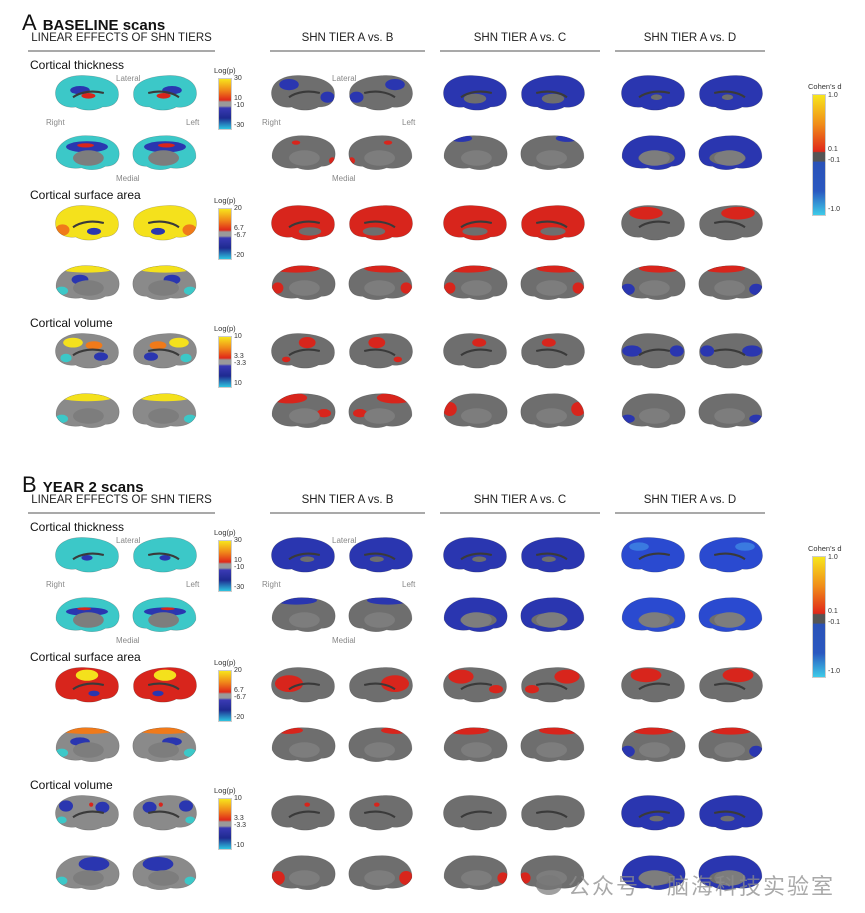 This screenshot has height=913, width=865. What do you see at coordinates (825, 86) in the screenshot?
I see `cohens-d-colorbar-title: Cohen's d` at bounding box center [825, 86].